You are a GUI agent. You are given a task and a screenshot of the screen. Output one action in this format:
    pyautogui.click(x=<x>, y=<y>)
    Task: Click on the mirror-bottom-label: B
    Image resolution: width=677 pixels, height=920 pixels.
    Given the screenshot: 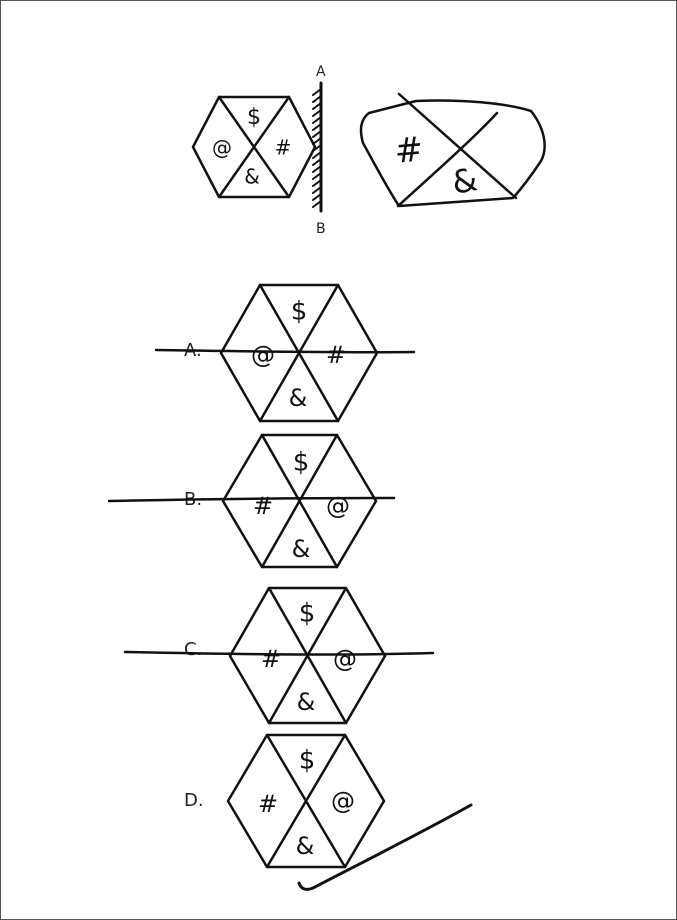 What is the action you would take?
    pyautogui.click(x=321, y=229)
    